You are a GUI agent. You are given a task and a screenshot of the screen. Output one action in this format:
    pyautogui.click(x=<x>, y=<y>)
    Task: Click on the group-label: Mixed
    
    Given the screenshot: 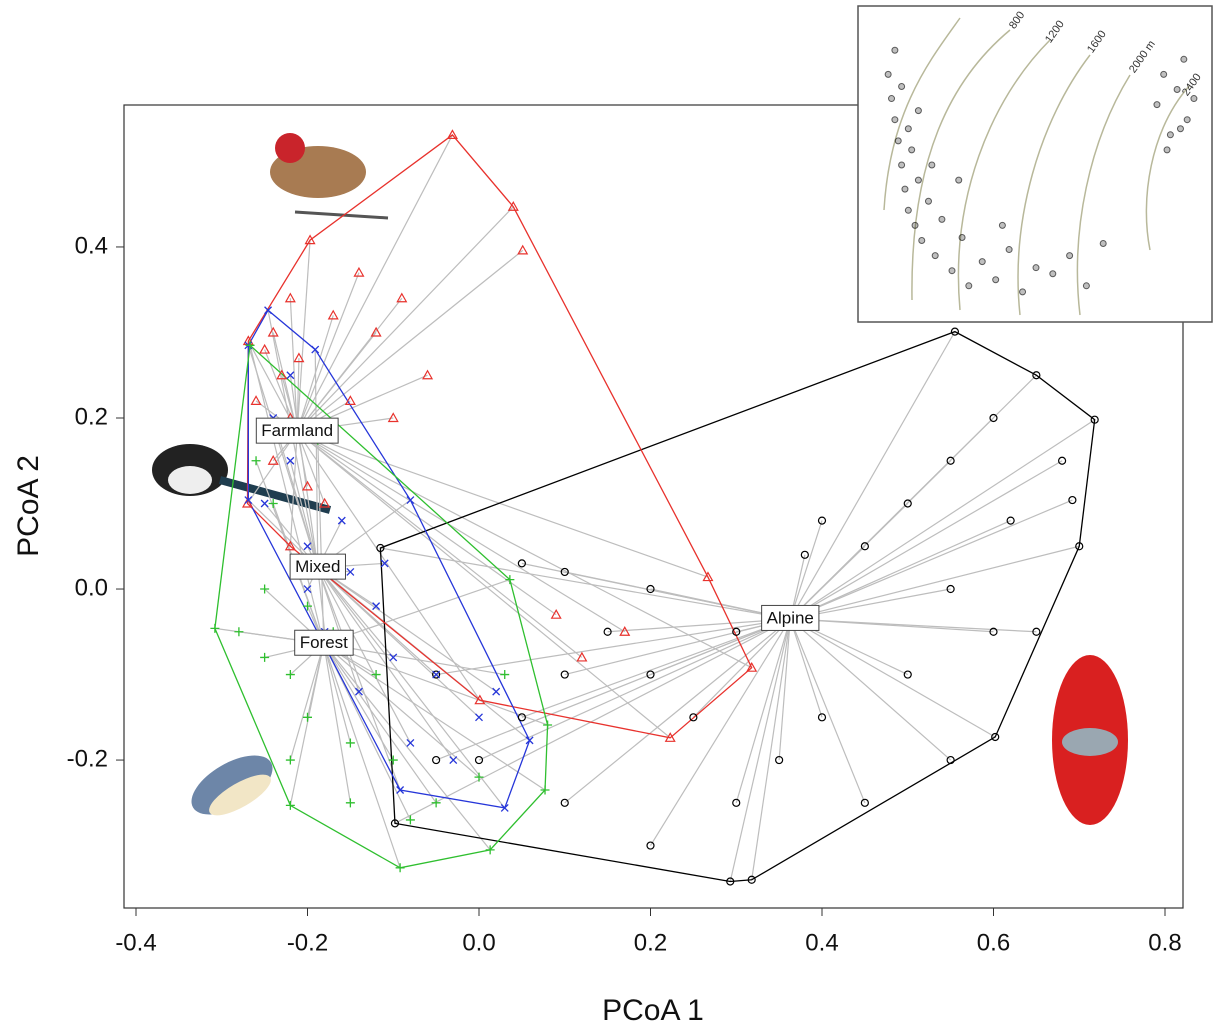 What is the action you would take?
    pyautogui.click(x=317, y=566)
    